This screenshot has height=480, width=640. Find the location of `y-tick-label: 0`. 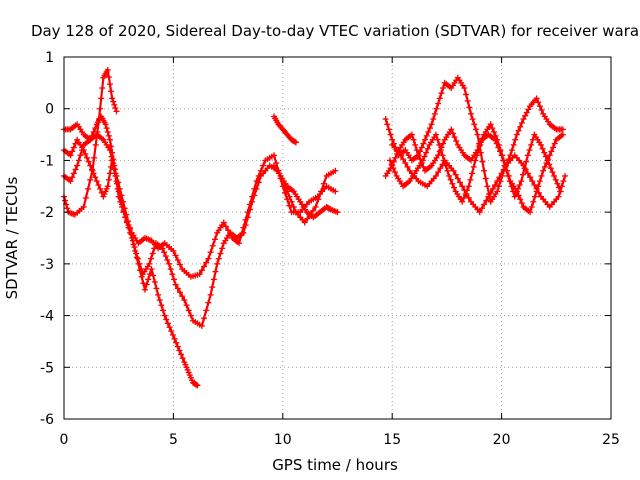

y-tick-label: 0 is located at coordinates (49, 110).